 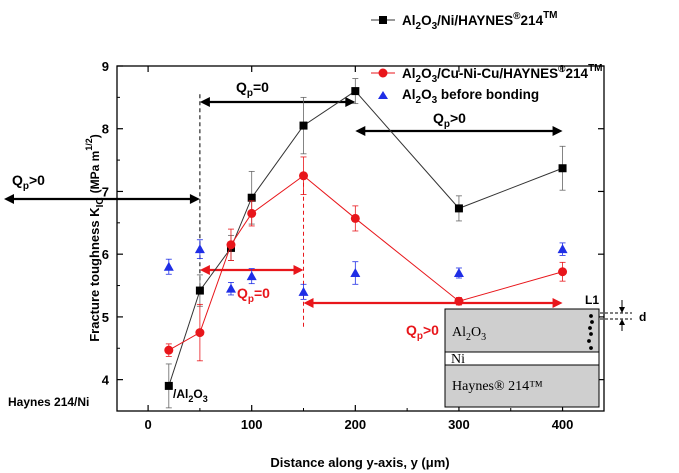 What do you see at coordinates (522, 358) in the screenshot?
I see `inset-ni-layer` at bounding box center [522, 358].